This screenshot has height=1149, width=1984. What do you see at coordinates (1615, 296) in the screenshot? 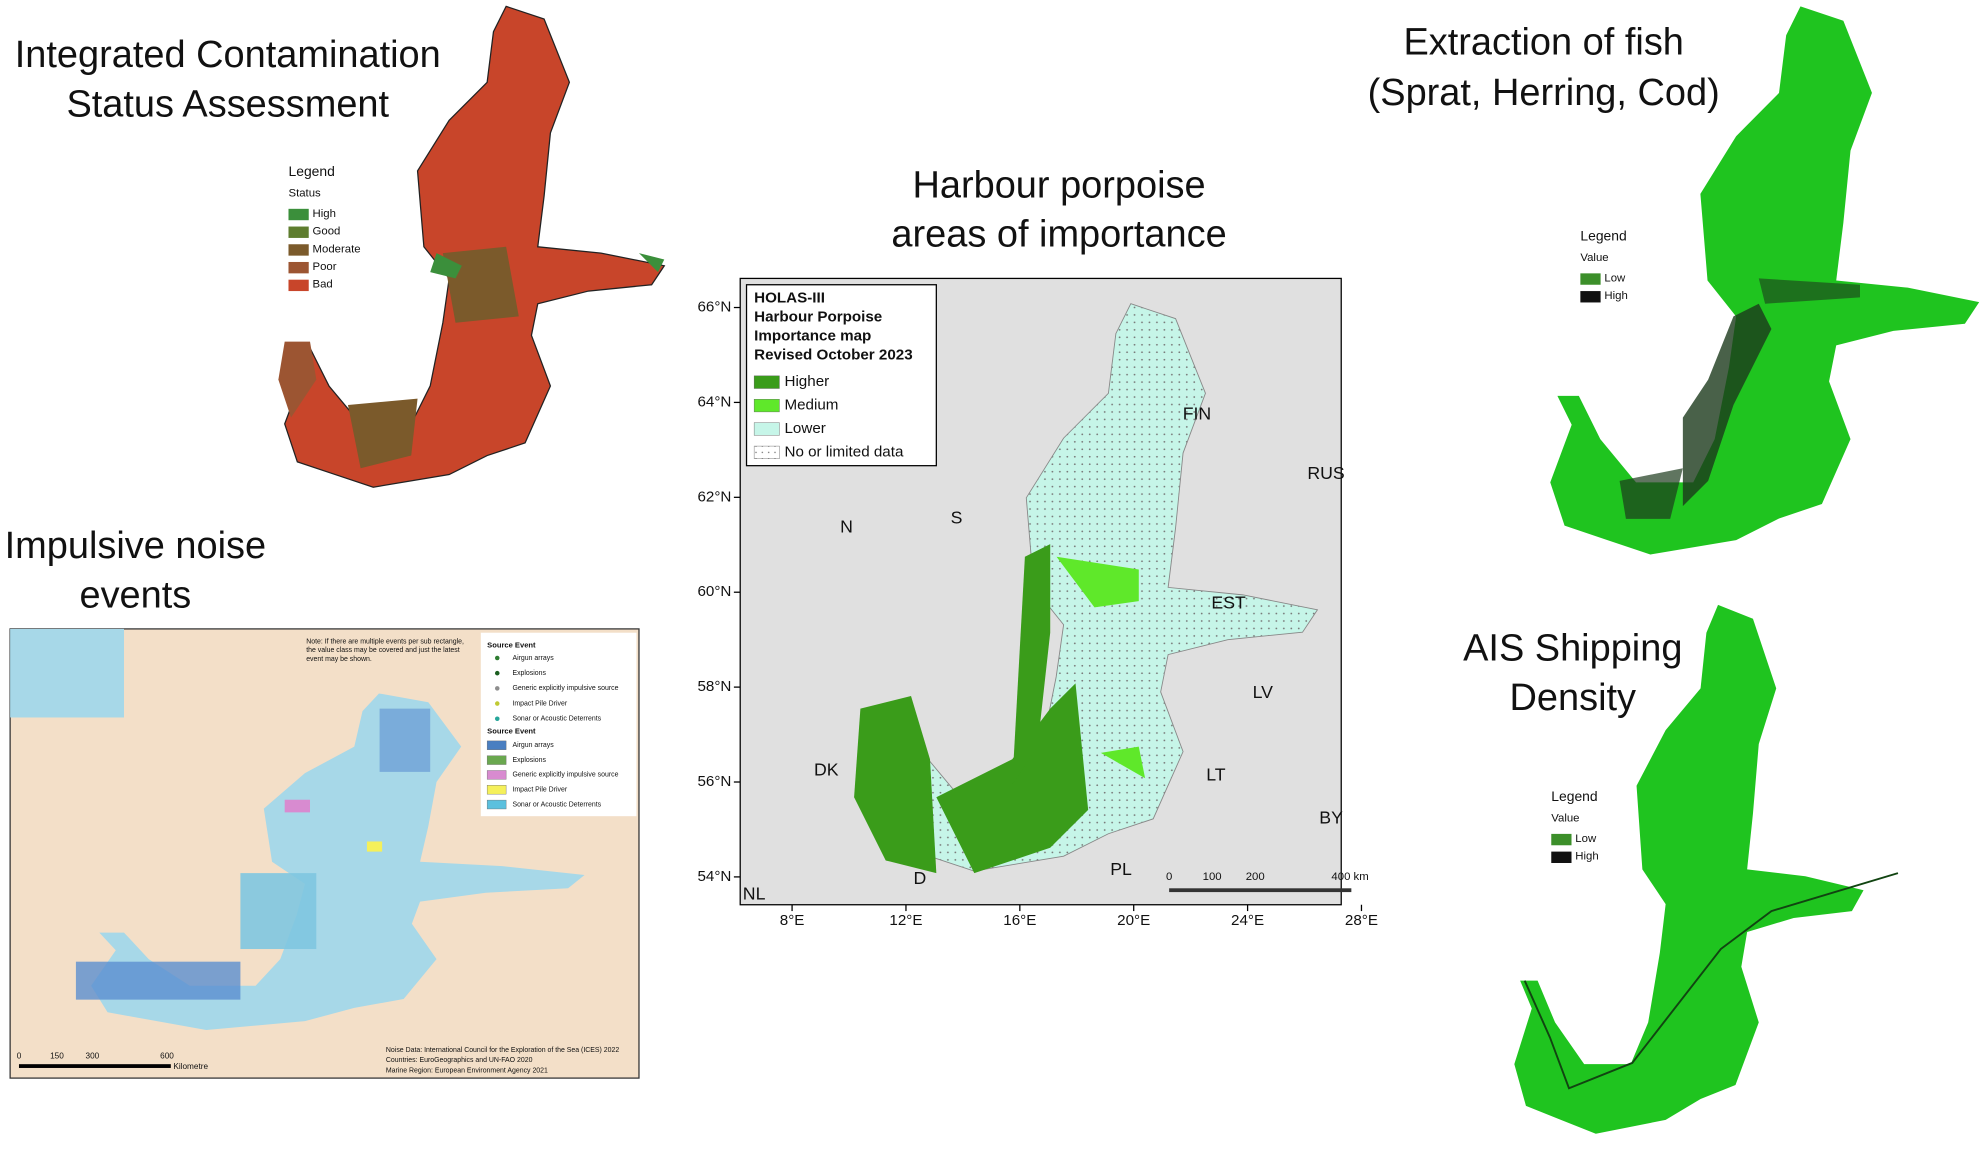
I see `legend-label: High` at bounding box center [1615, 296].